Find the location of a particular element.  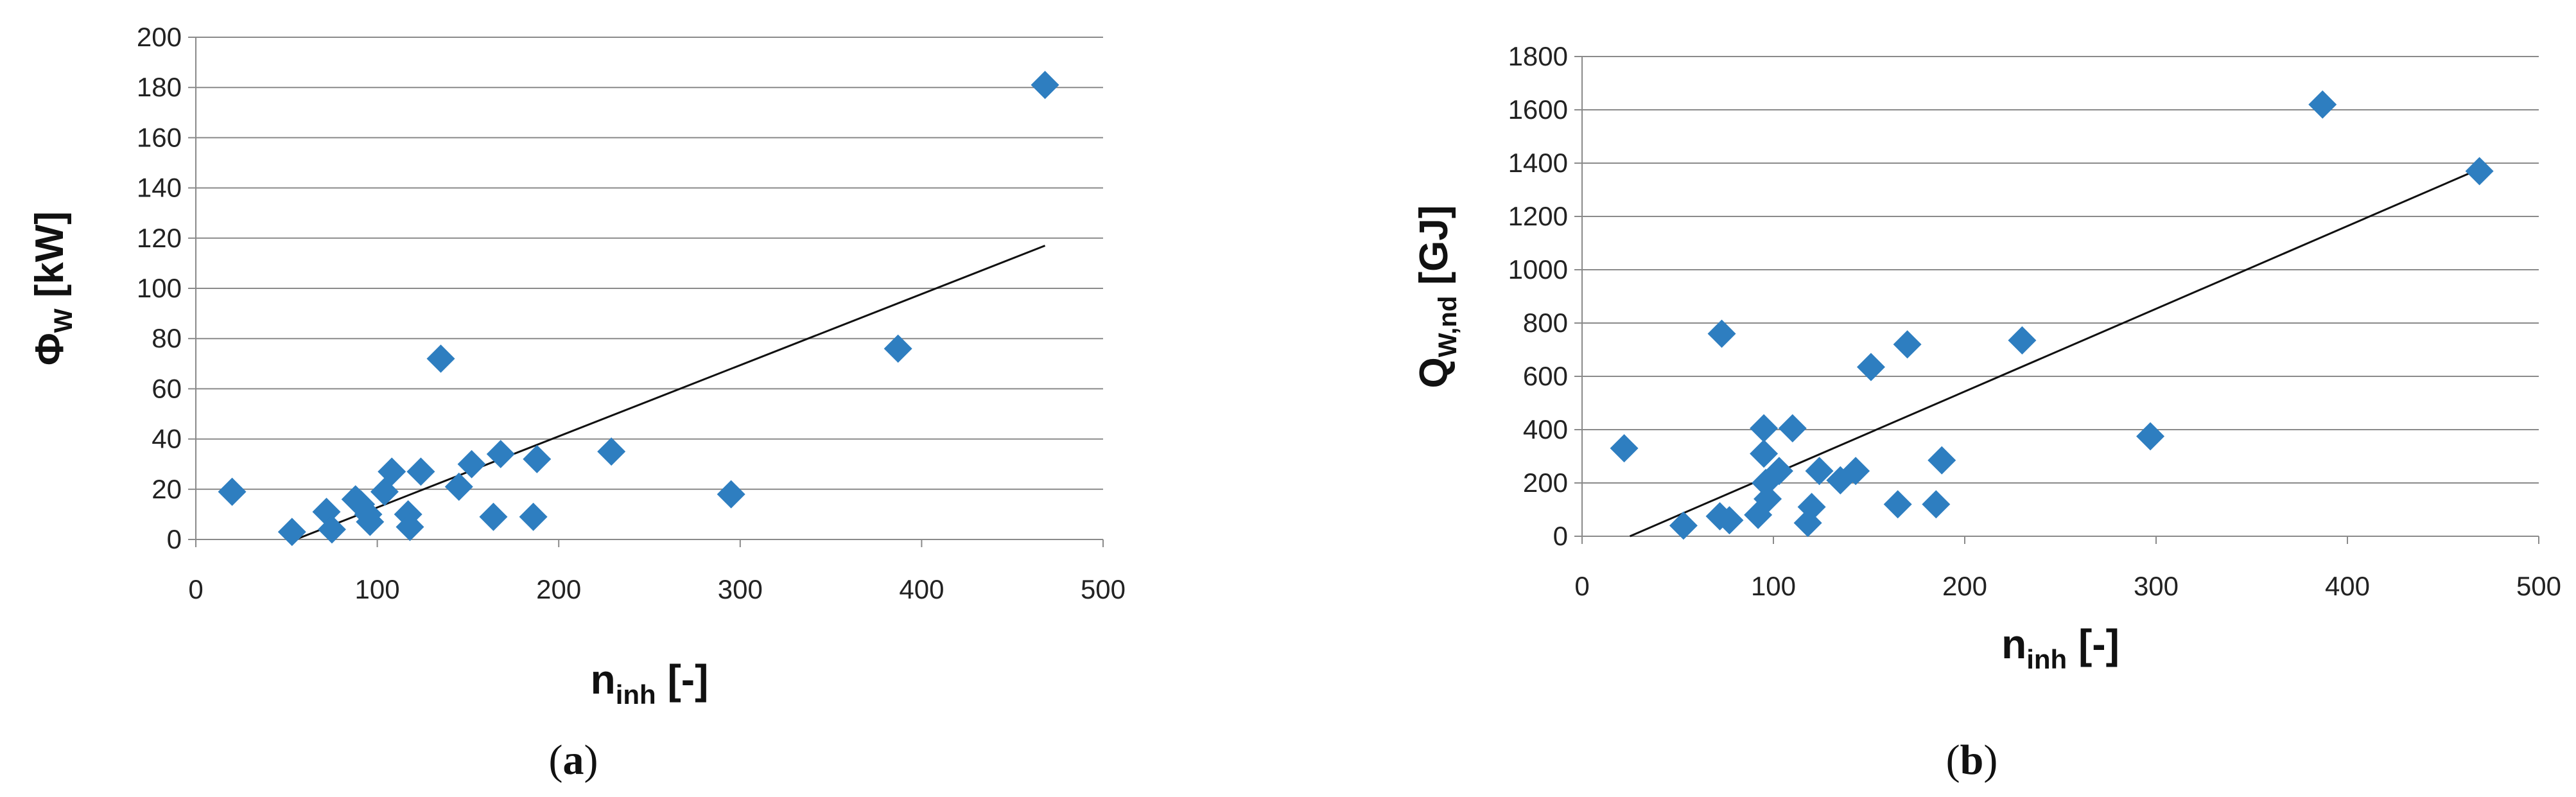

y-axis-title-unit: [GJ] is located at coordinates (1434, 251).